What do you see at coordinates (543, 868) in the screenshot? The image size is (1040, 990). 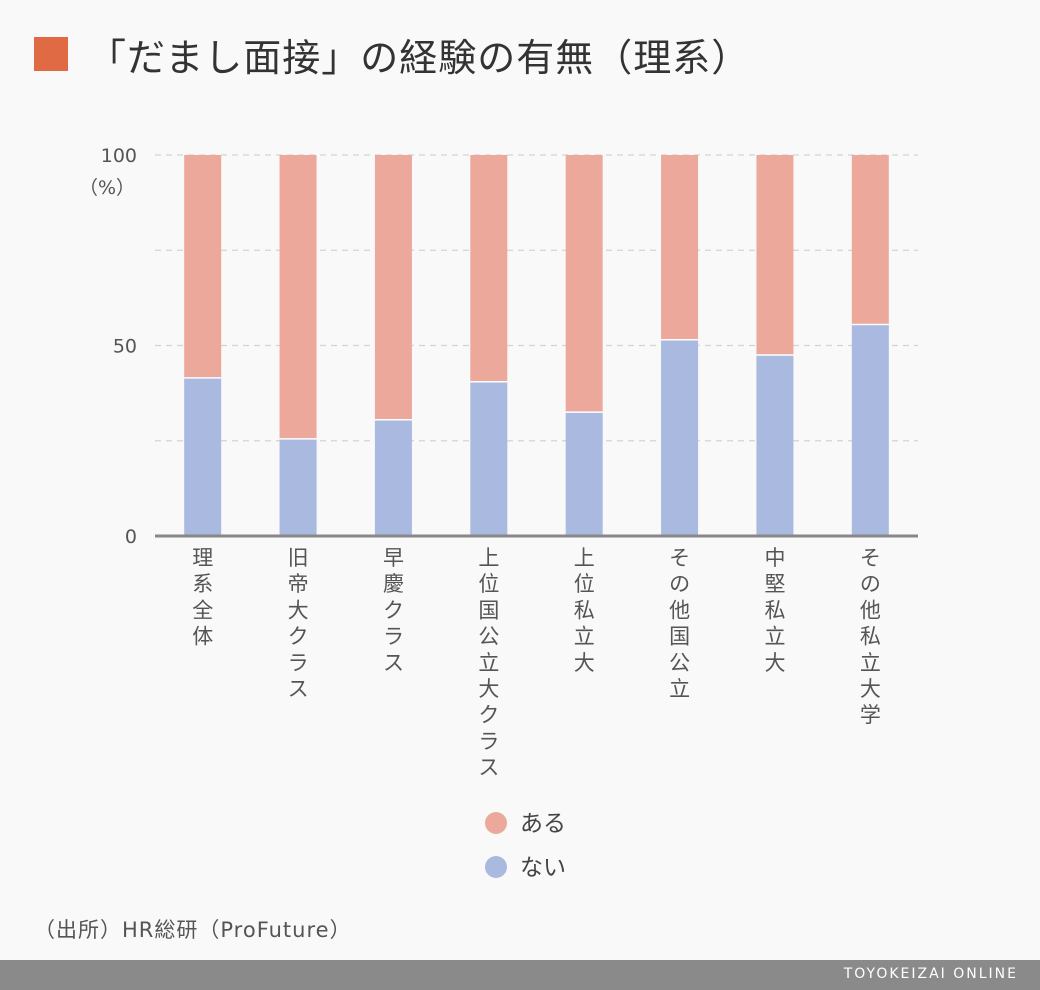 I see `legend-label: ない` at bounding box center [543, 868].